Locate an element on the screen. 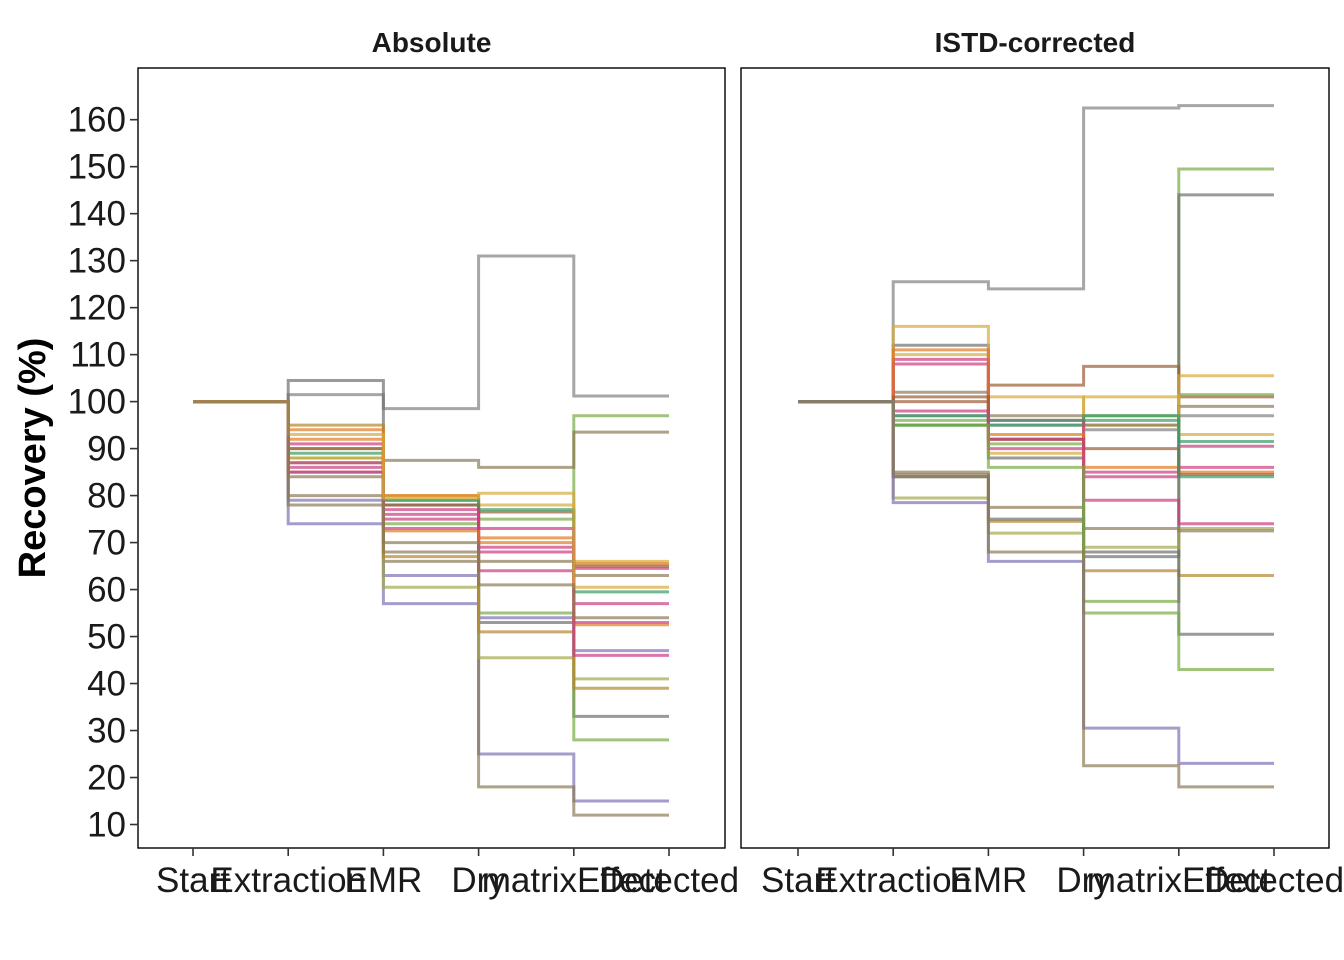 This screenshot has width=1344, height=960. y-tick-label: 60 is located at coordinates (106, 590).